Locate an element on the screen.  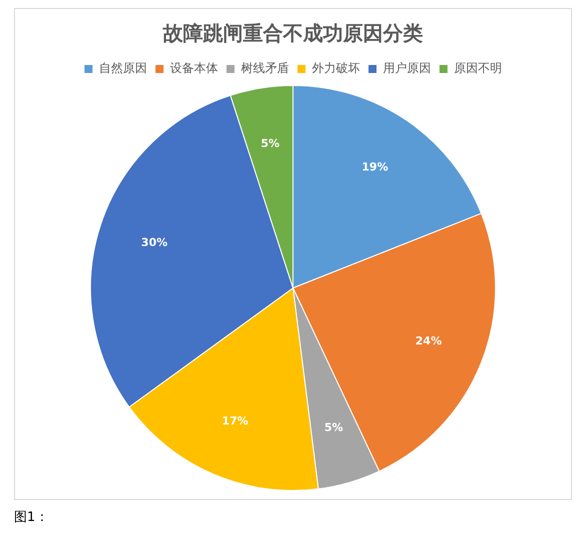
chart-title: 故障跳闸重合不成功原因分类 is located at coordinates (292, 33).